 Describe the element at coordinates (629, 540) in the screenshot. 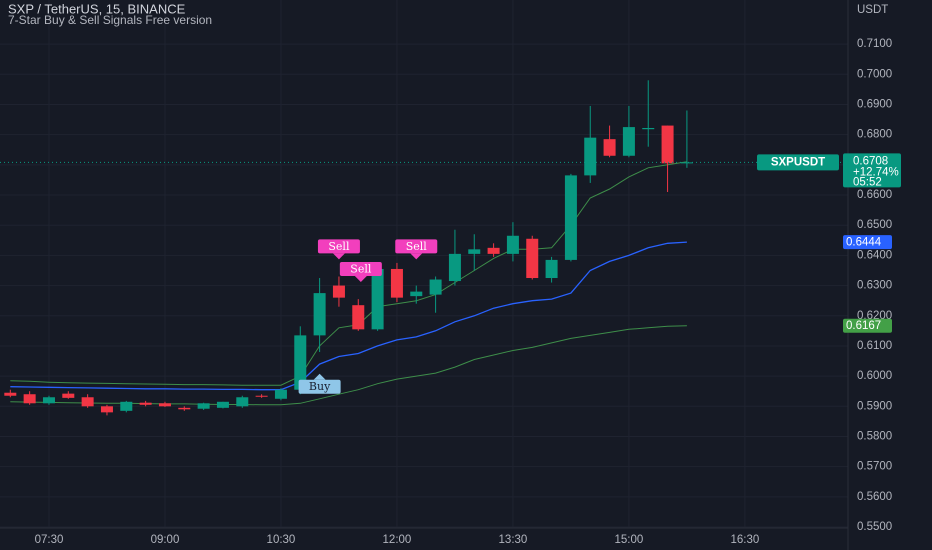

I see `x-tick-label: 15:00` at that location.